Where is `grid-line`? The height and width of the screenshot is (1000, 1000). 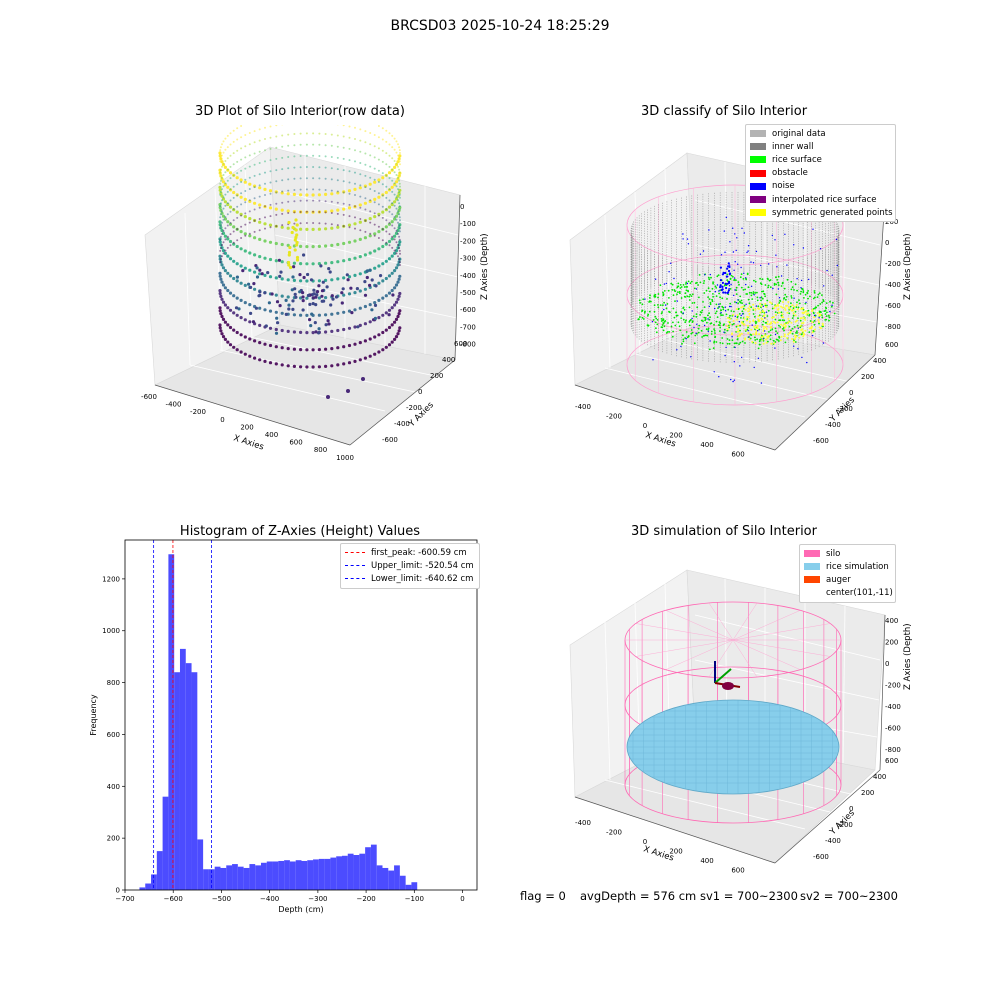 grid-line is located at coordinates (787, 637).